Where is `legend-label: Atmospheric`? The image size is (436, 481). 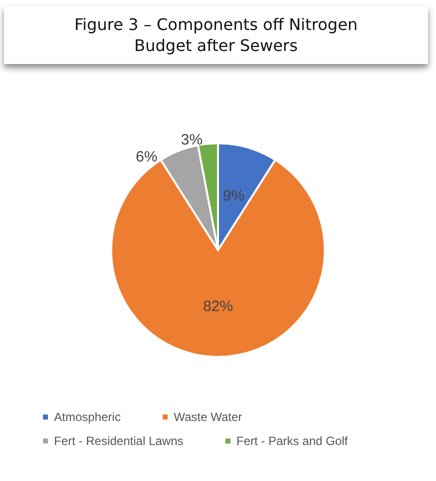 legend-label: Atmospheric is located at coordinates (87, 417).